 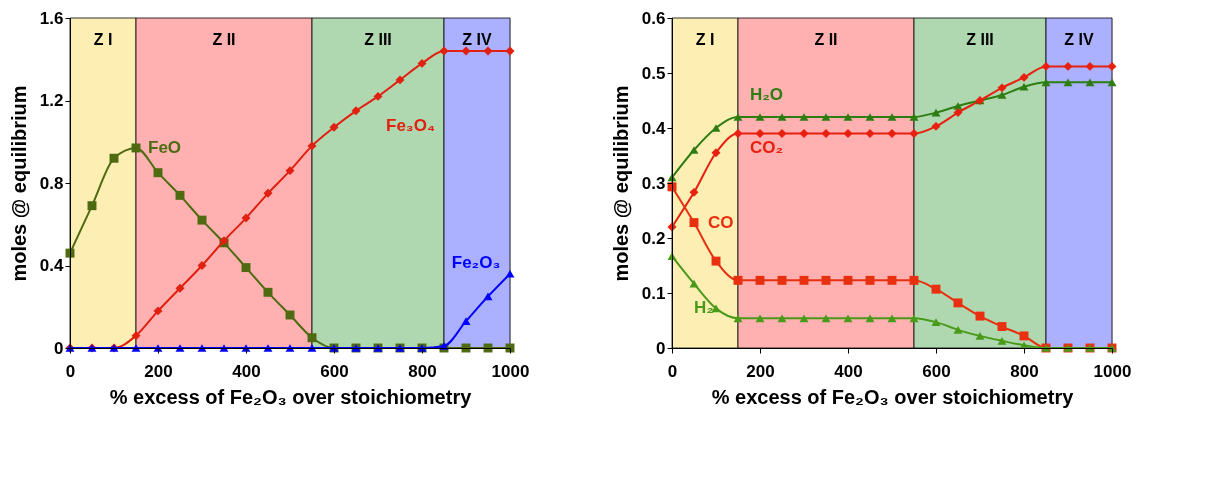 What do you see at coordinates (51, 100) in the screenshot?
I see `y-tick-label: 1.2` at bounding box center [51, 100].